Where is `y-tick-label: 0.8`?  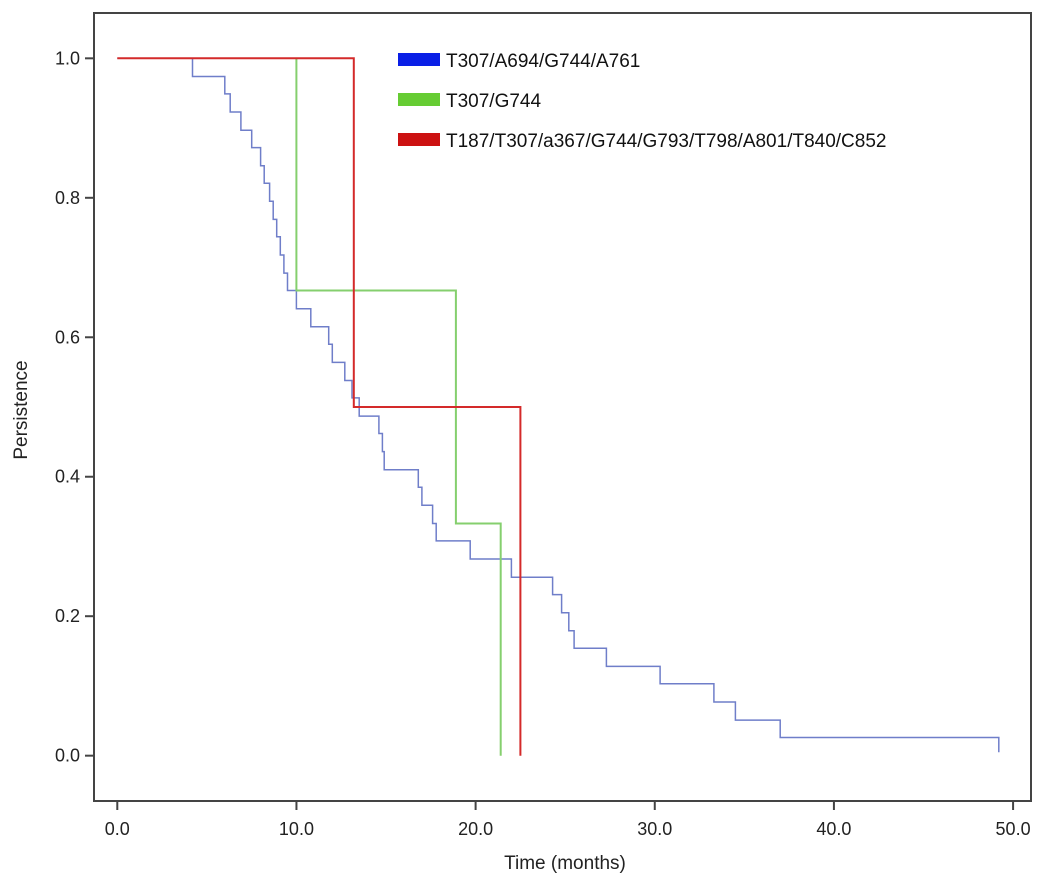
y-tick-label: 0.8 is located at coordinates (67, 198).